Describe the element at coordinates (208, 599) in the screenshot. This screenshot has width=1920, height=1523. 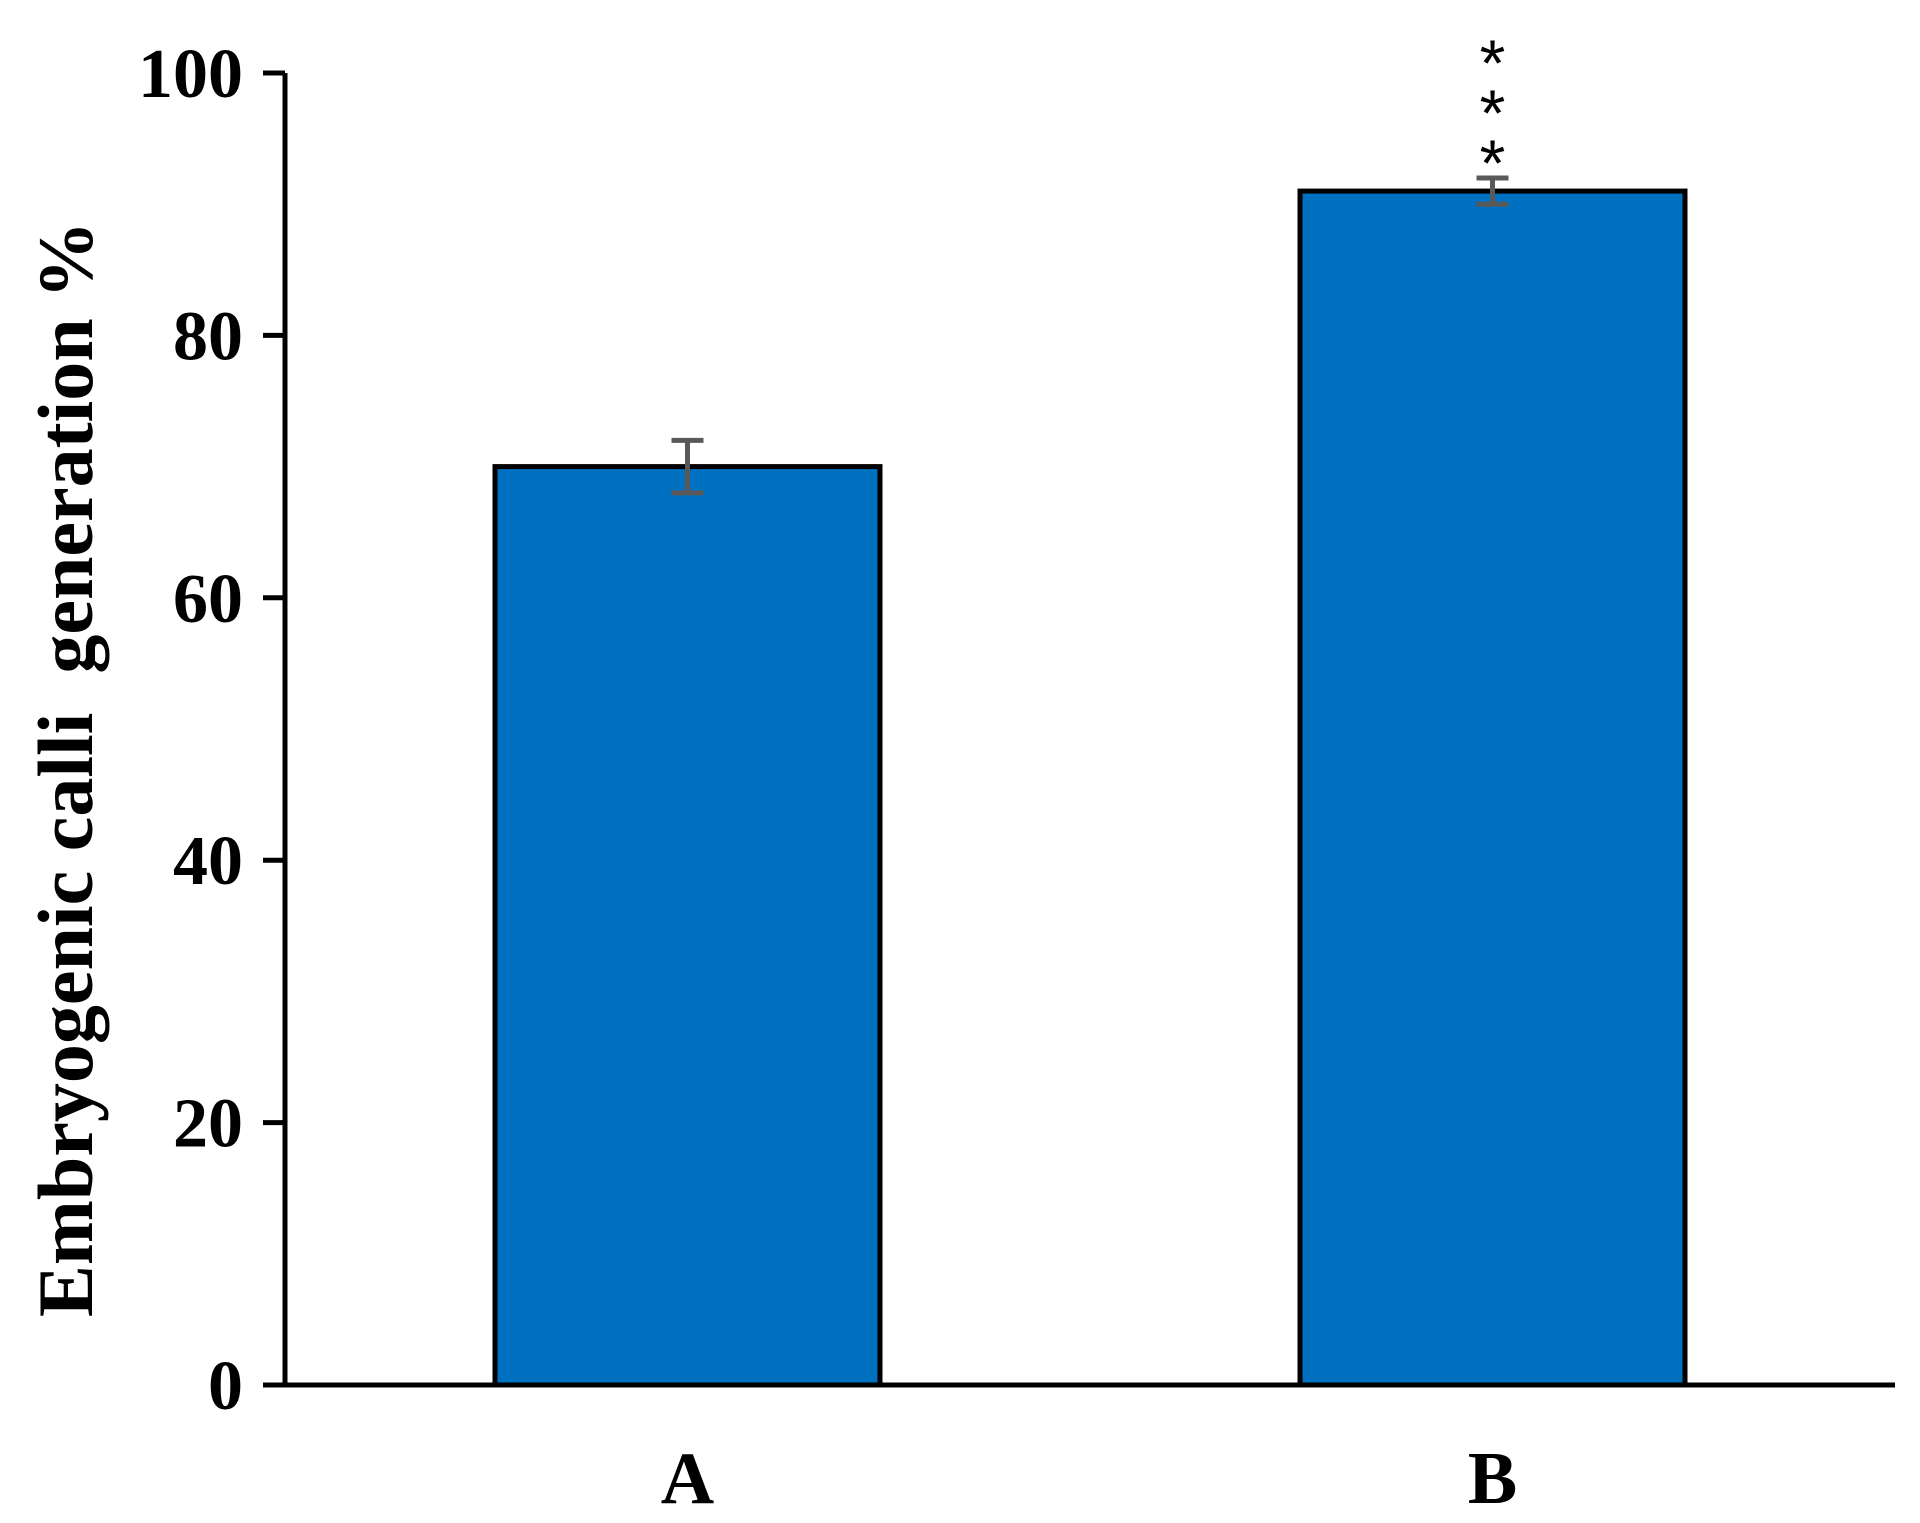
I see `y-tick-label: 60` at that location.